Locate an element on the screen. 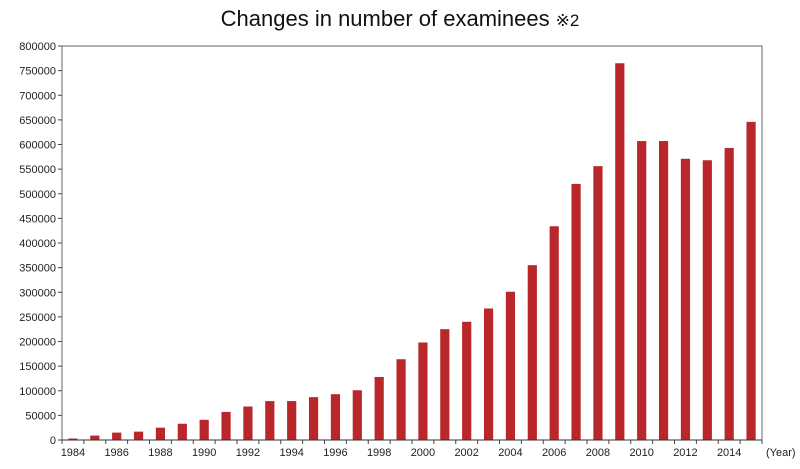  y-tick-label: 200000 is located at coordinates (37, 343).